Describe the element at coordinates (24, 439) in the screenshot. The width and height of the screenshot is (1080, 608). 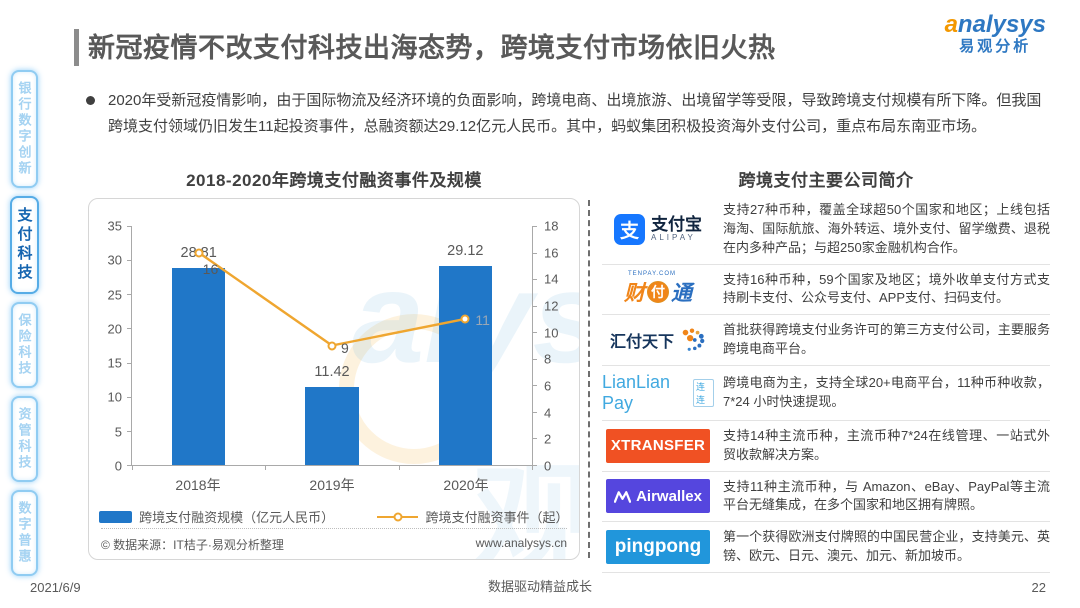
I see `sidebar-tab-3: 资管科技` at that location.